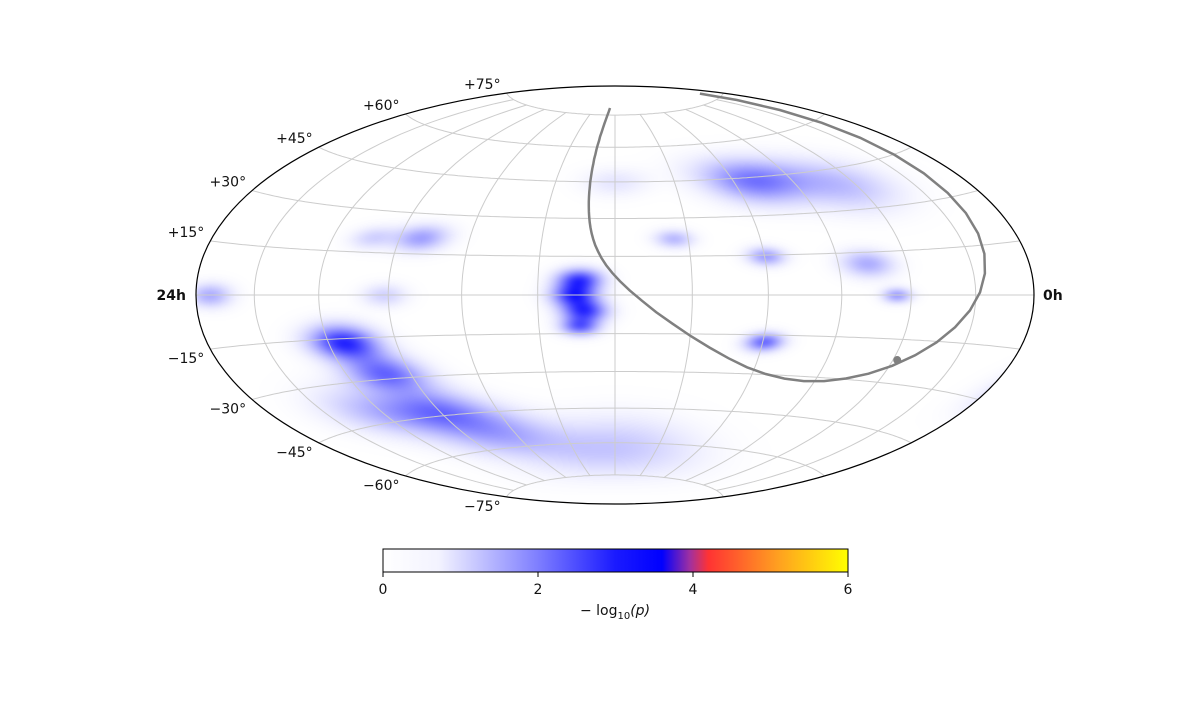 Image resolution: width=1200 pixels, height=720 pixels. I want to click on colorbar-gradient, so click(615, 560).